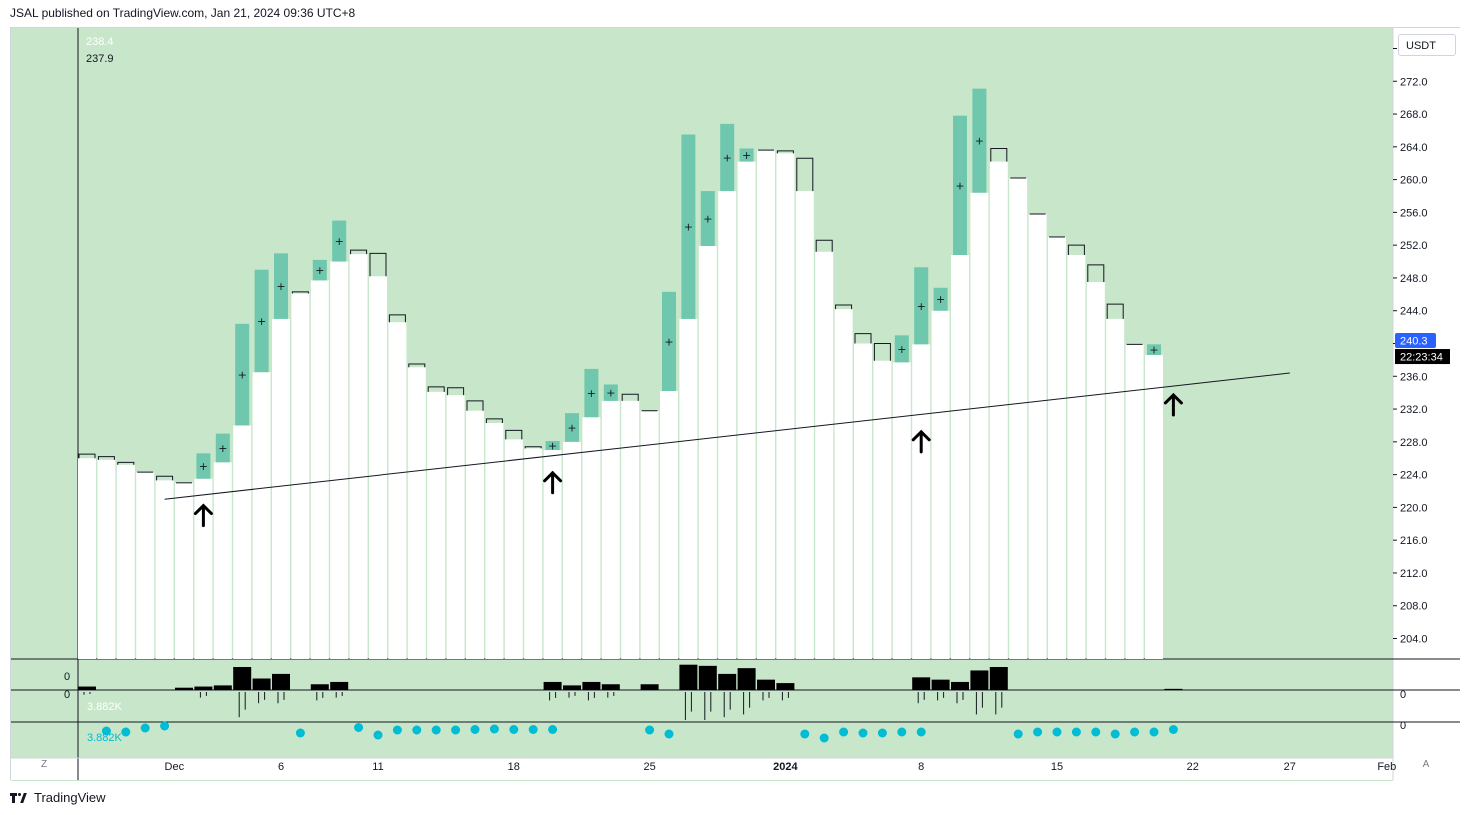 This screenshot has width=1470, height=815. I want to click on last-price-label: 240.3, so click(1414, 342).